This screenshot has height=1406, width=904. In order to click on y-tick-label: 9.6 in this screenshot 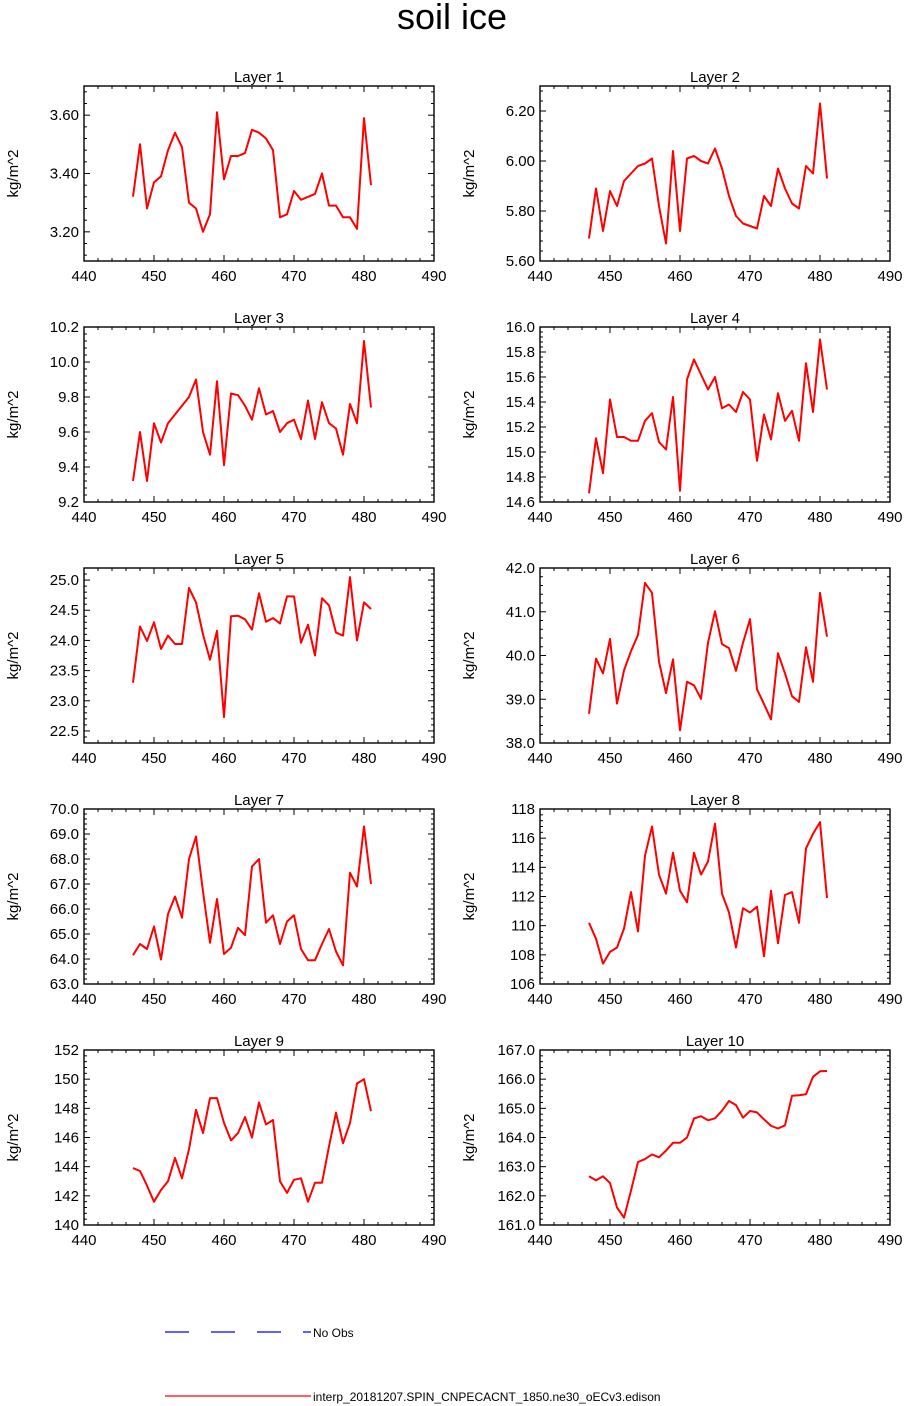, I will do `click(68, 432)`.